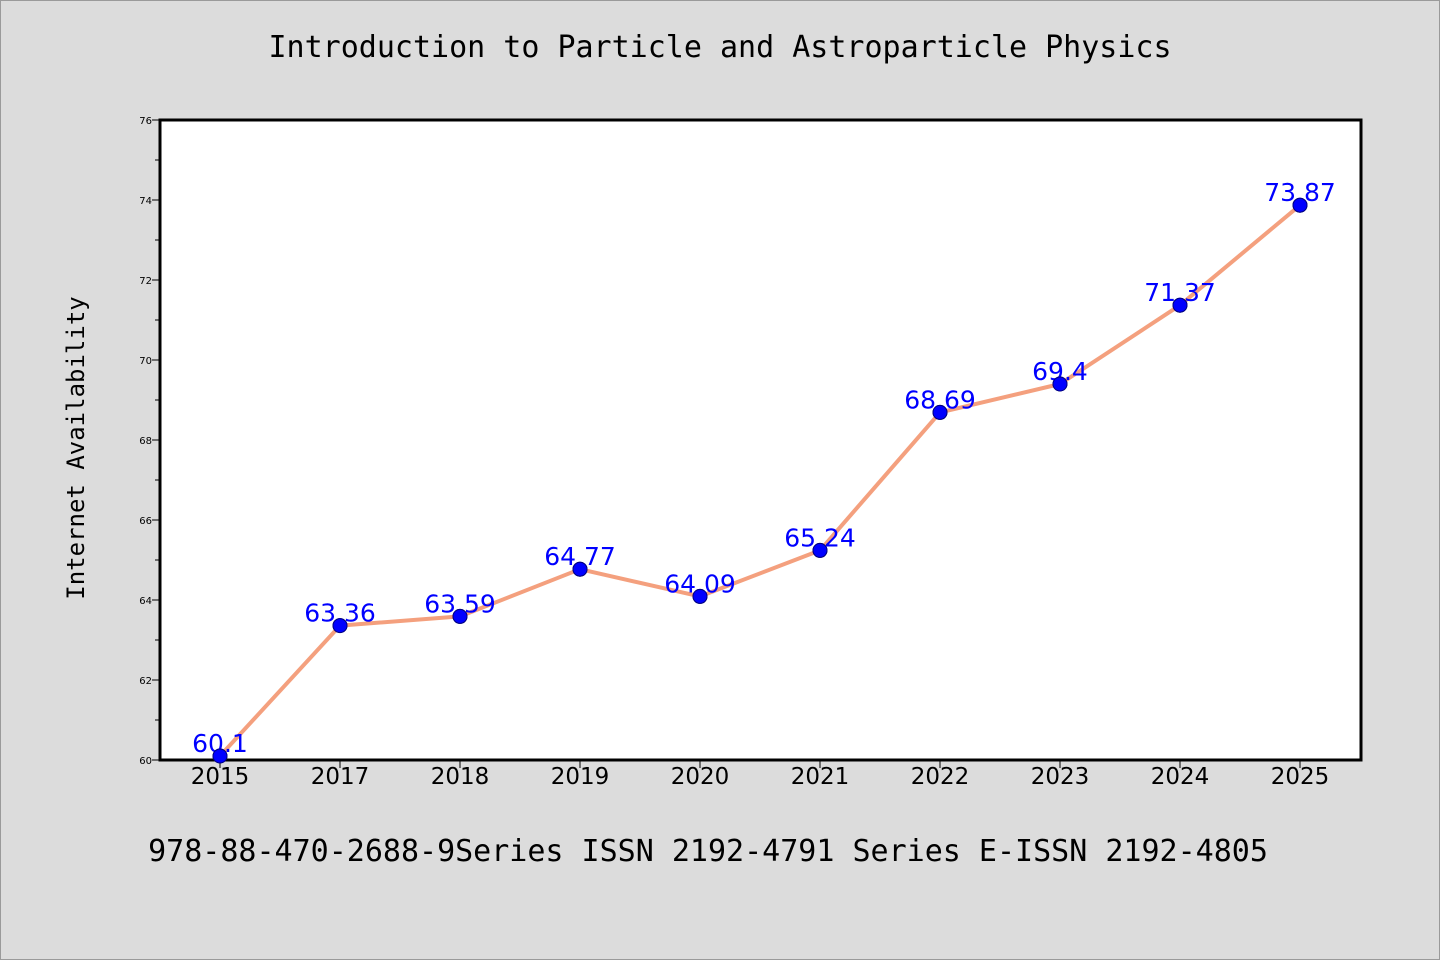  I want to click on y-tick-label: 72, so click(145, 281).